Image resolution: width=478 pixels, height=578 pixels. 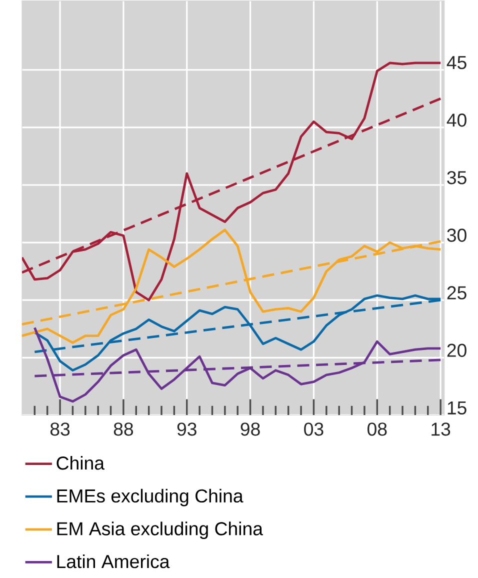 I want to click on x-tick-label: 98, so click(x=250, y=429).